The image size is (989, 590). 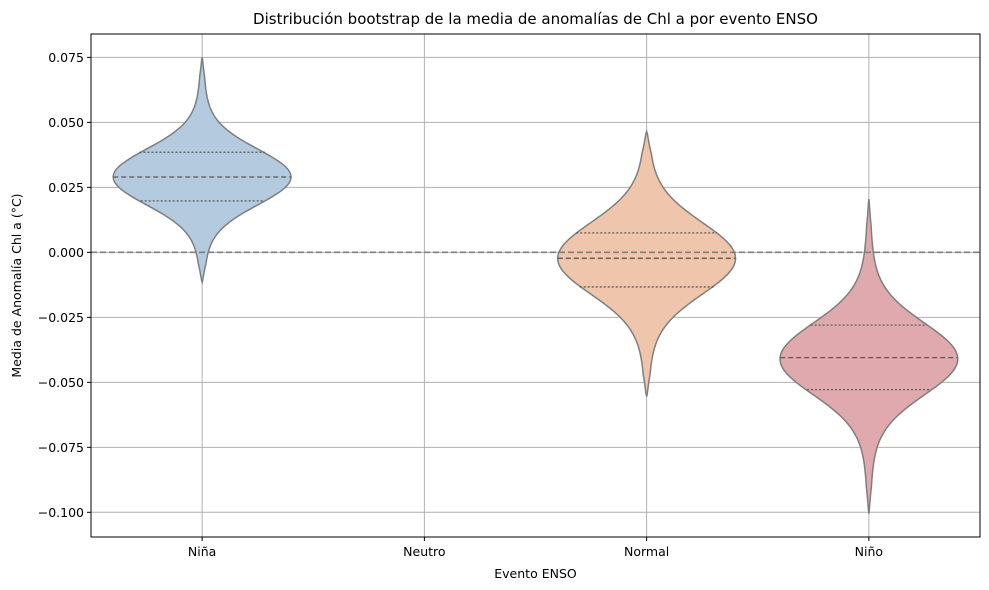 I want to click on violin-normal, so click(x=646, y=262).